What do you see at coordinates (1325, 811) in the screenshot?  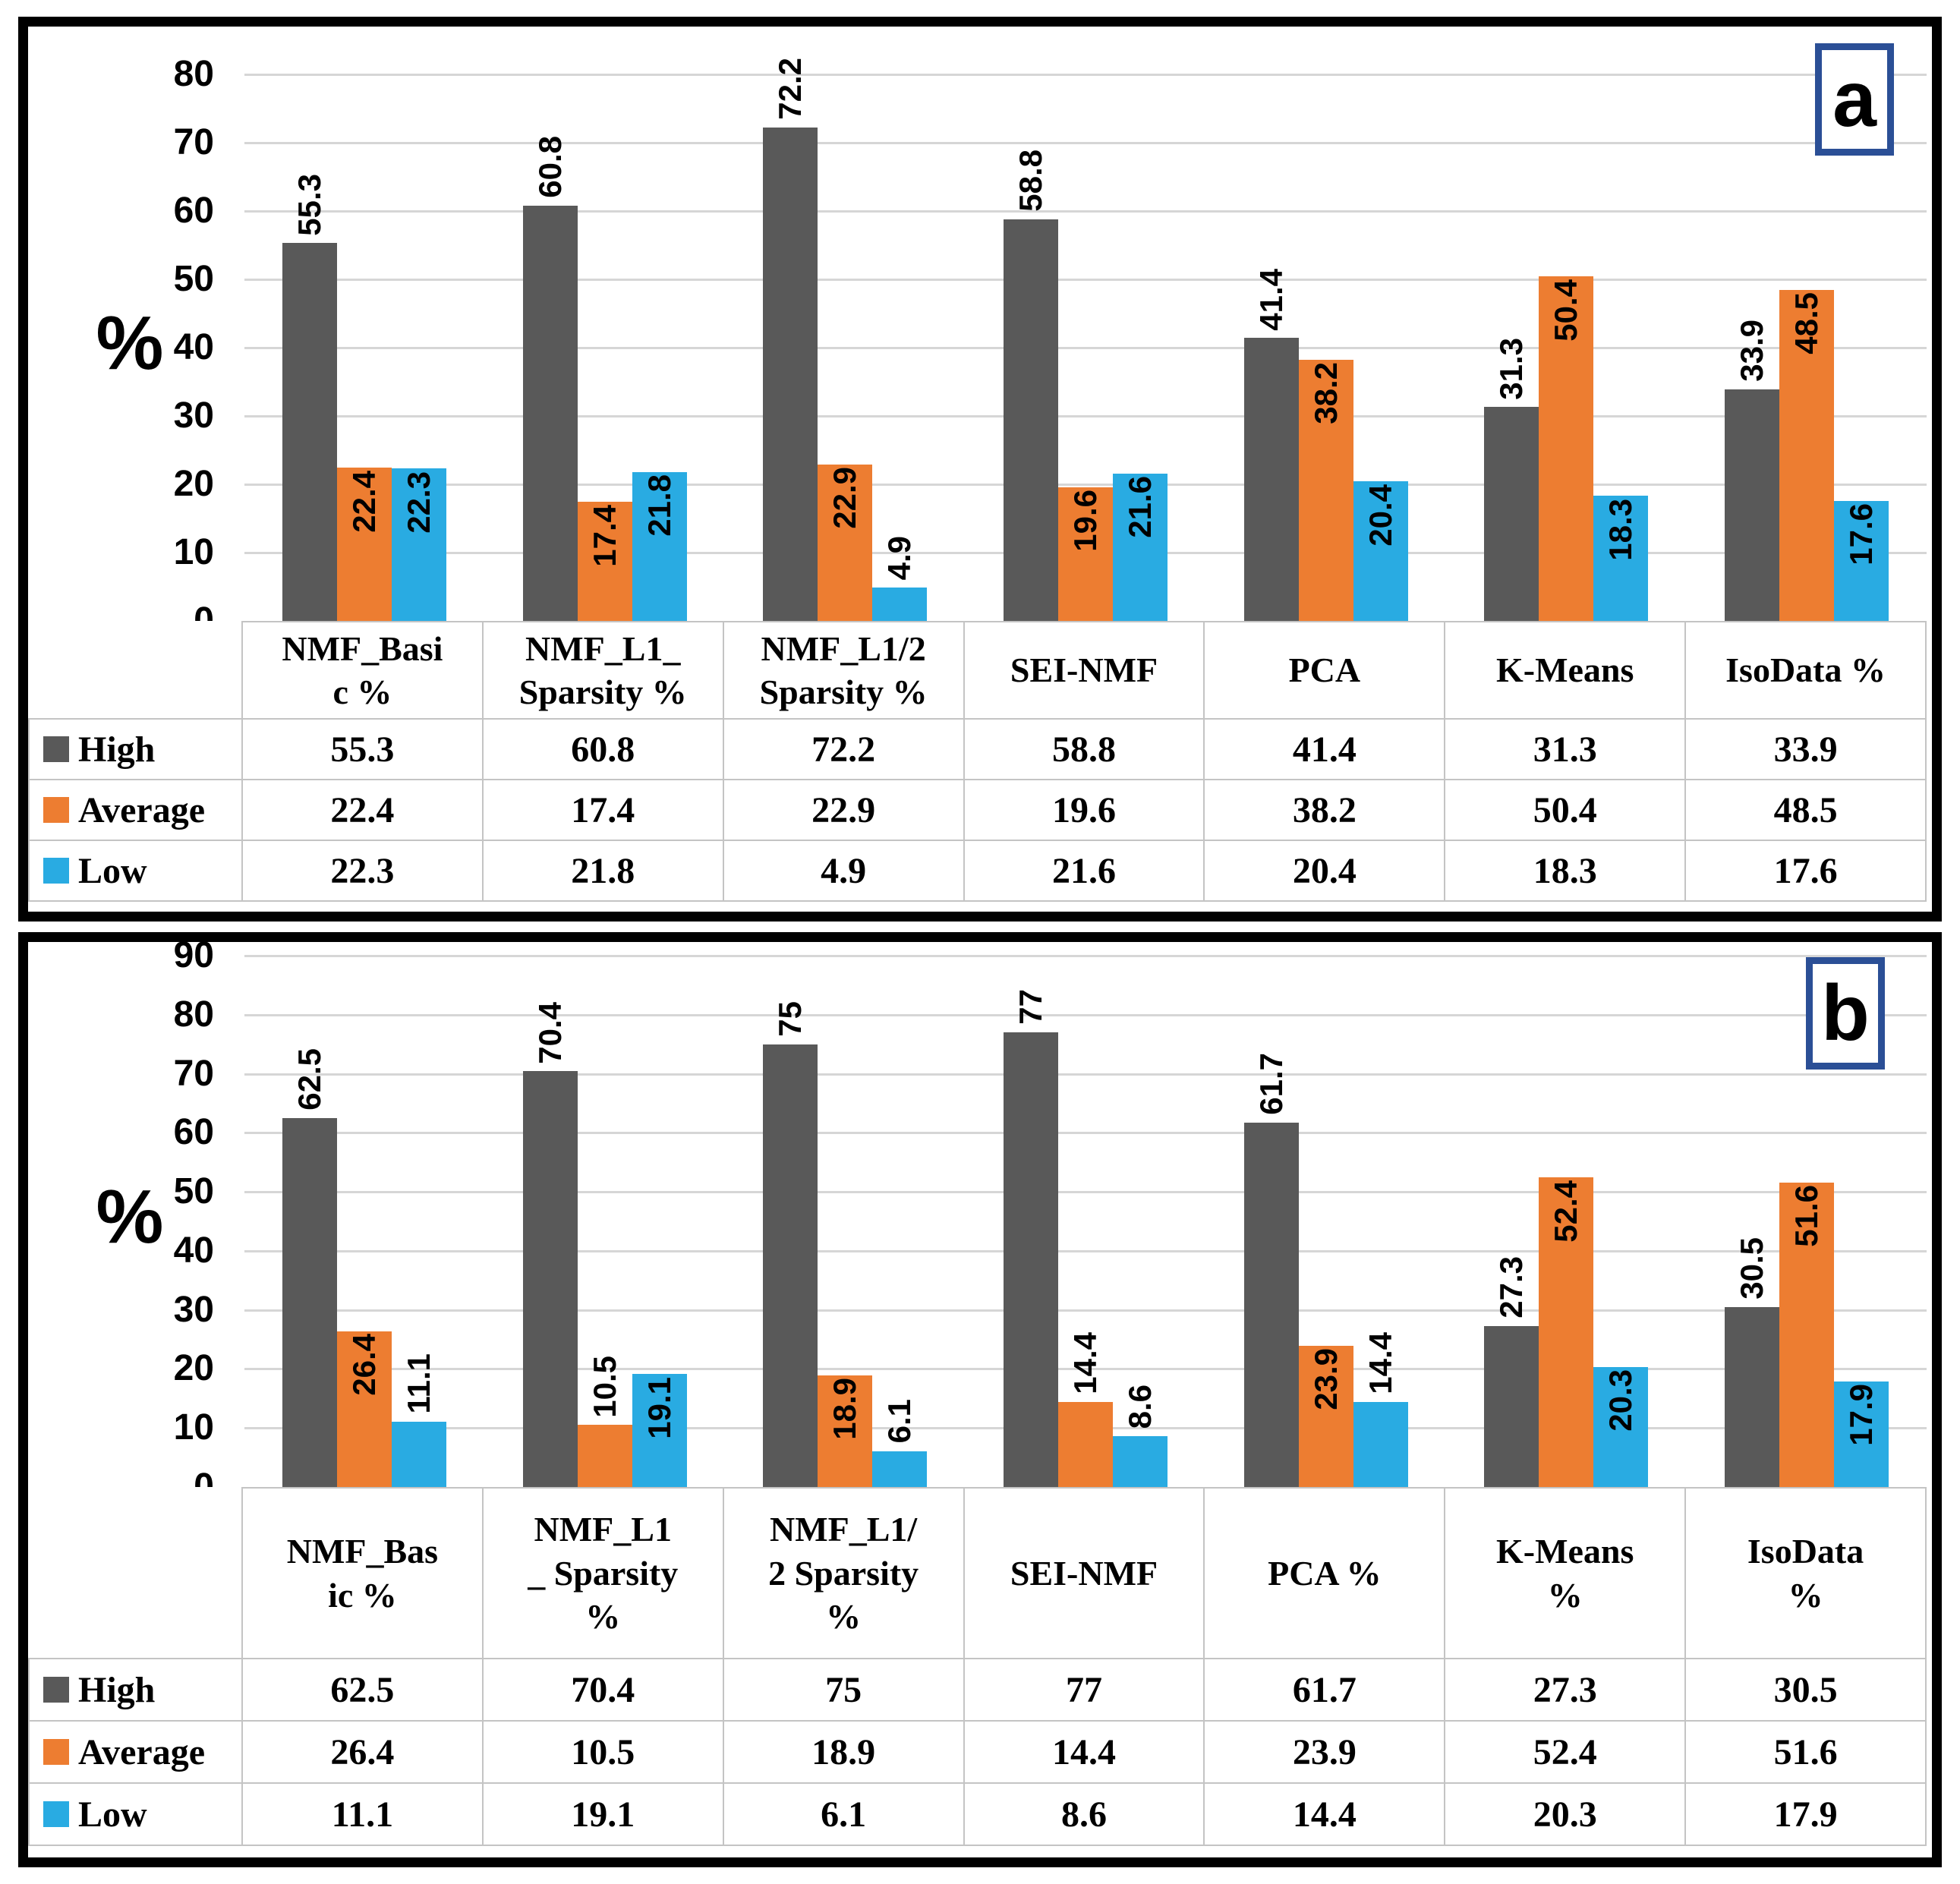 I see `table-value-average-pca: 38.2` at bounding box center [1325, 811].